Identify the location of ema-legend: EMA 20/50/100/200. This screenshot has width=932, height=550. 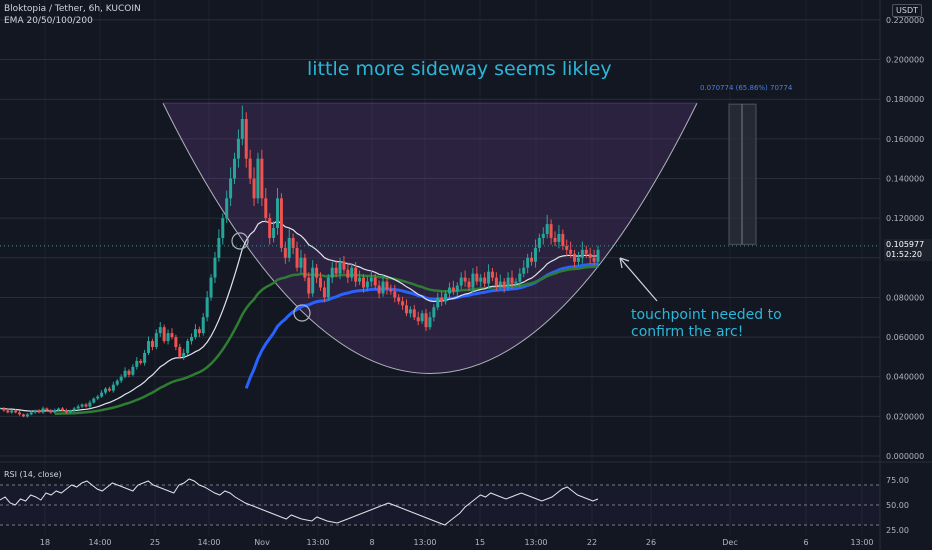
(48, 21).